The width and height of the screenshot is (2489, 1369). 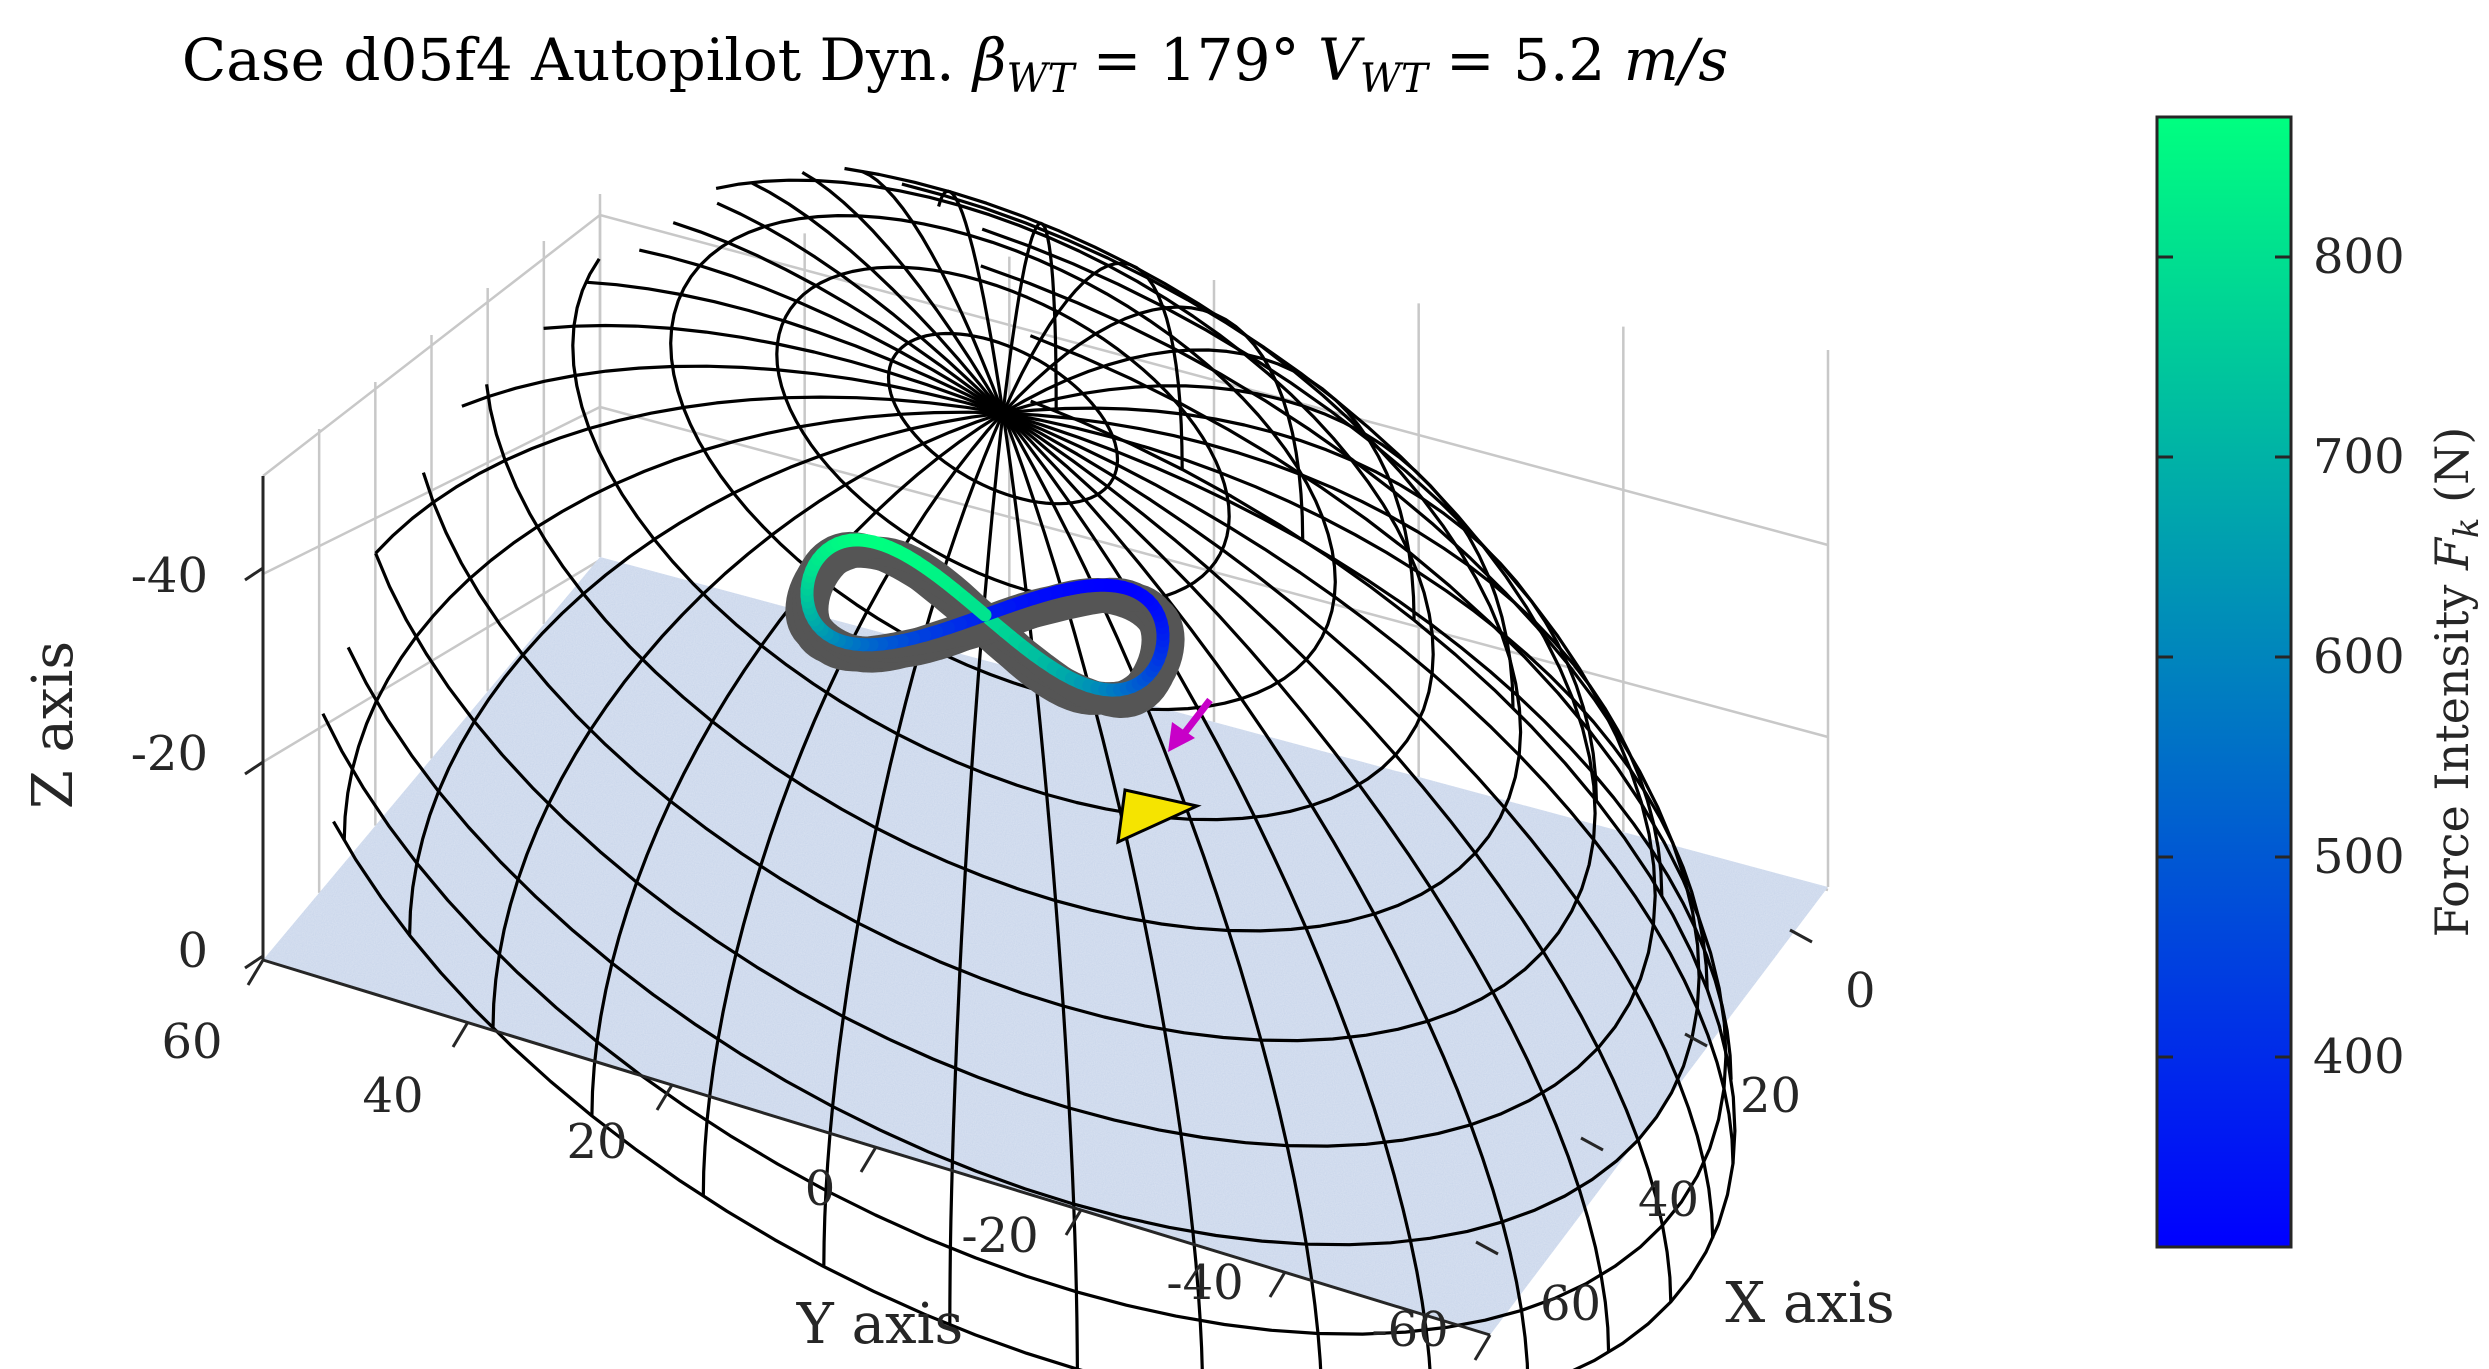 What do you see at coordinates (1570, 1304) in the screenshot?
I see `x-tick-label: 60` at bounding box center [1570, 1304].